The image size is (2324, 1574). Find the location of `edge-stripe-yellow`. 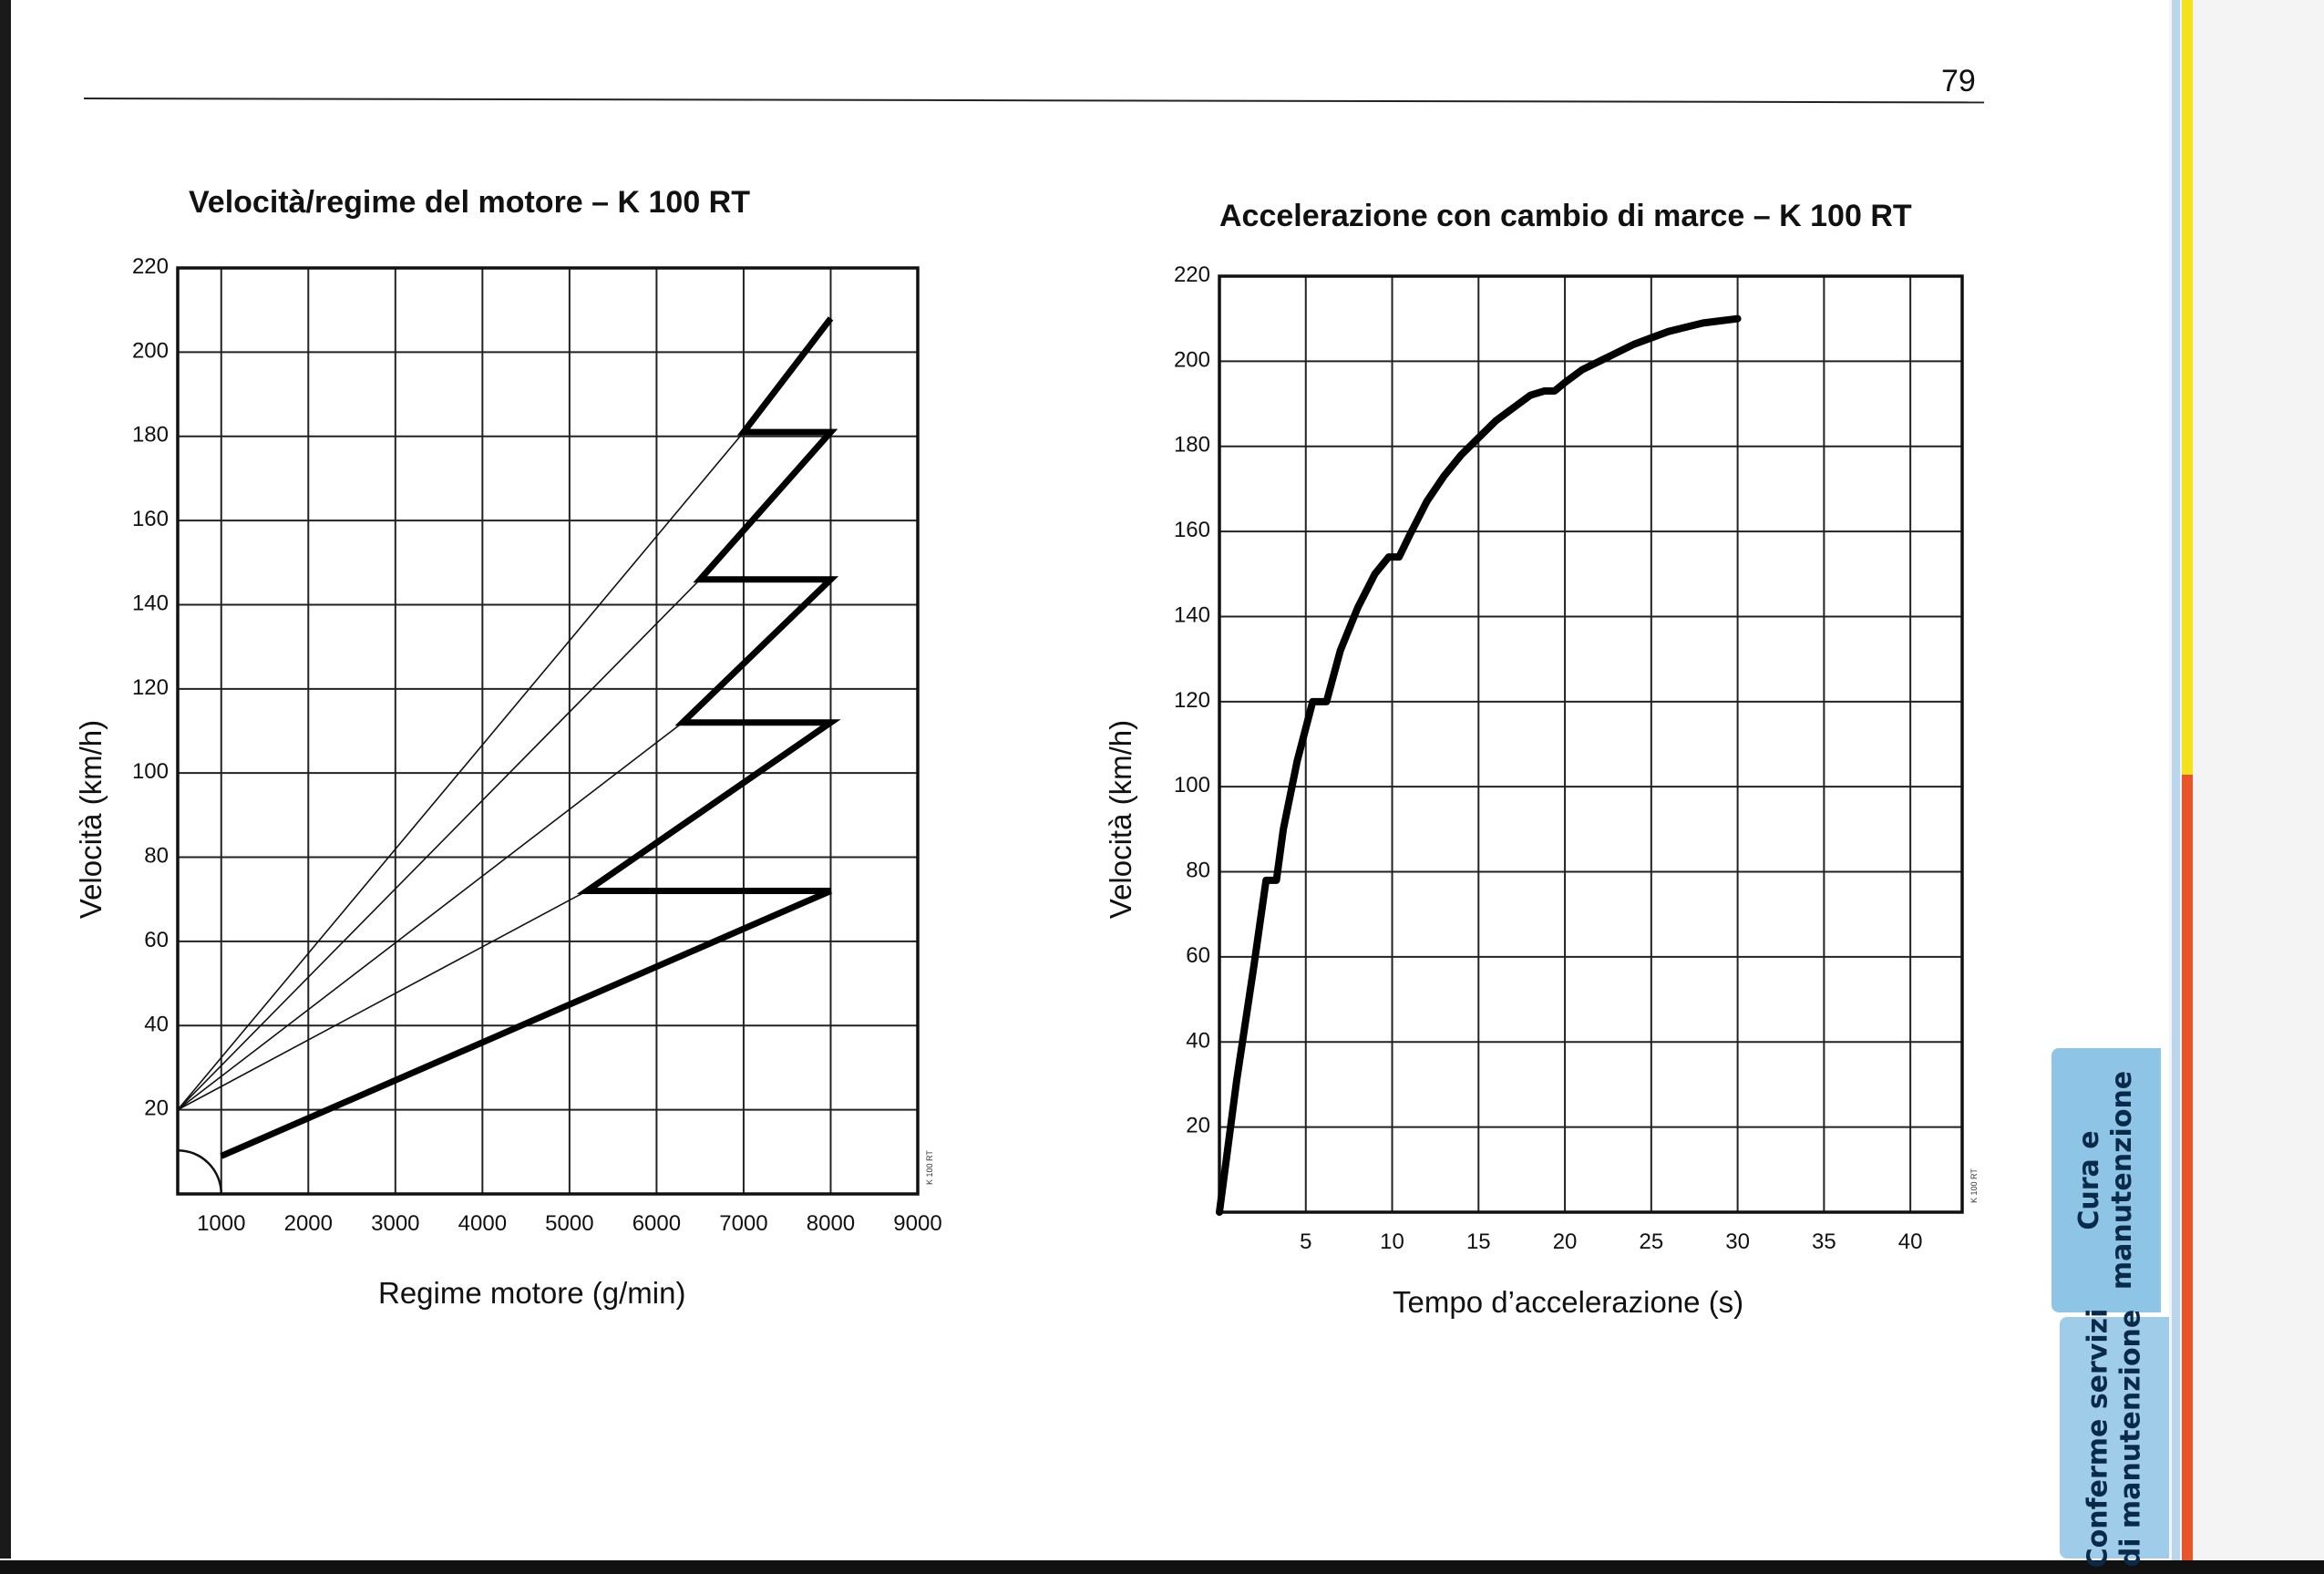

edge-stripe-yellow is located at coordinates (2187, 387).